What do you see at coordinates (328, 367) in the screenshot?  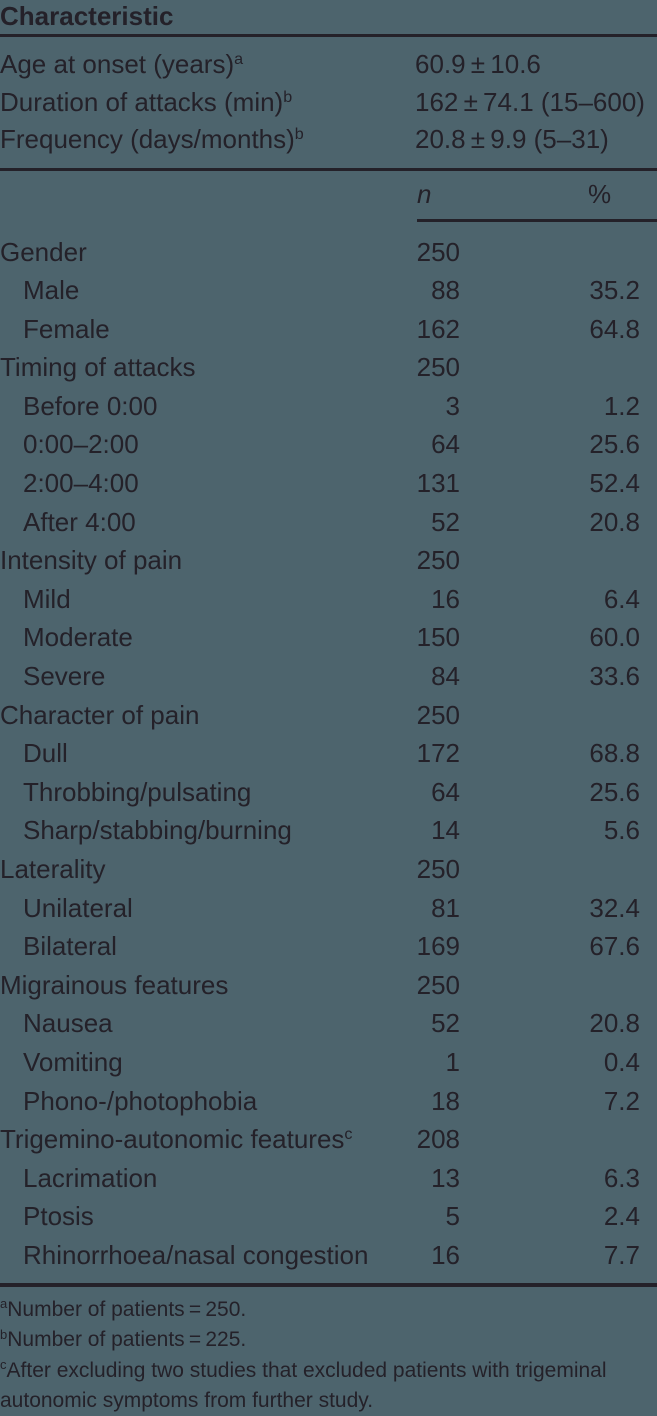 I see `table-row: Timing of attacks 250` at bounding box center [328, 367].